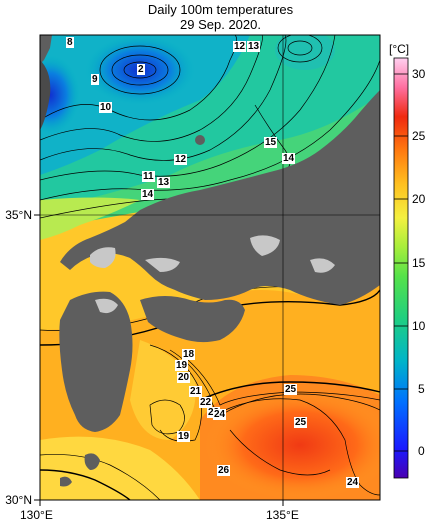  I want to click on y-tick-label-35n: 35°N, so click(18, 215).